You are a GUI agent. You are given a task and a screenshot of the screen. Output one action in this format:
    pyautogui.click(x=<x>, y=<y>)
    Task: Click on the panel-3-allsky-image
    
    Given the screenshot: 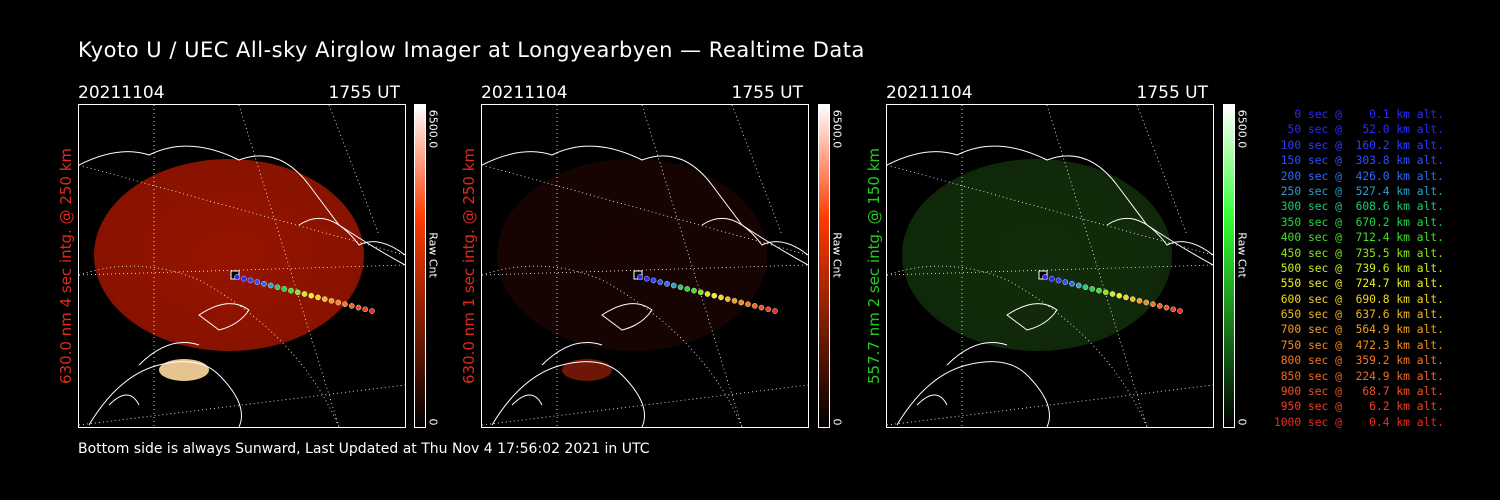 What is the action you would take?
    pyautogui.click(x=1050, y=266)
    